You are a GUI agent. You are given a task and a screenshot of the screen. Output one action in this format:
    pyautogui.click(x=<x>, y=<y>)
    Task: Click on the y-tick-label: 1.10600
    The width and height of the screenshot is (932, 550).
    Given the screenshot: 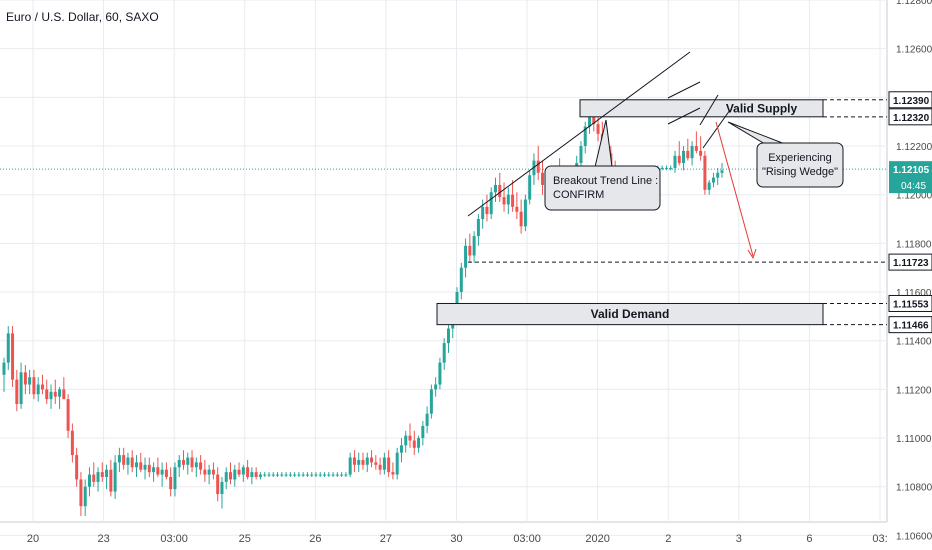 What is the action you would take?
    pyautogui.click(x=914, y=536)
    